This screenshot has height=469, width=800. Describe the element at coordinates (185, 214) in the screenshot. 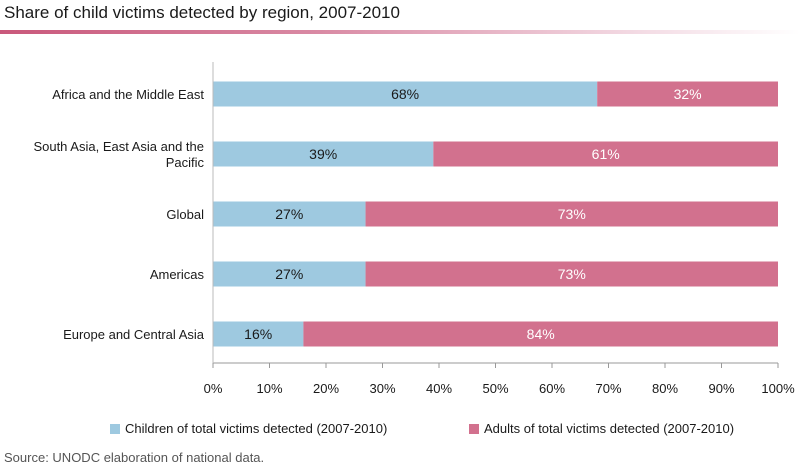

I see `category-label-2: Global` at that location.